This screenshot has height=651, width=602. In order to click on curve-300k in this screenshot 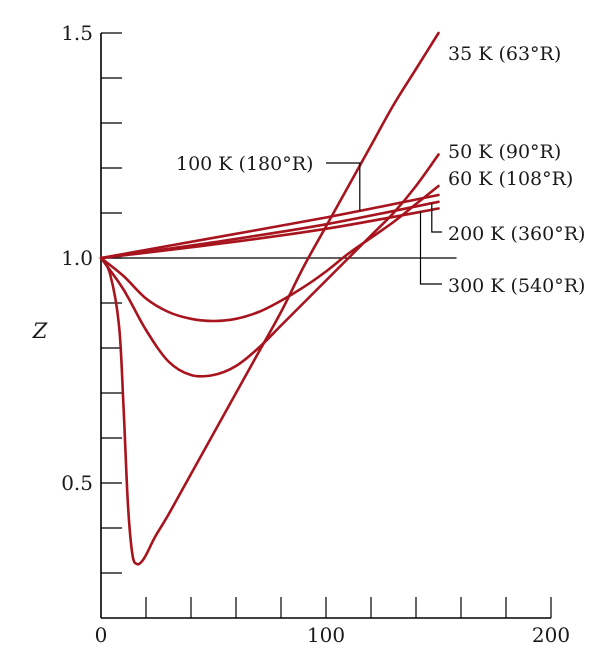, I will do `click(269, 233)`.